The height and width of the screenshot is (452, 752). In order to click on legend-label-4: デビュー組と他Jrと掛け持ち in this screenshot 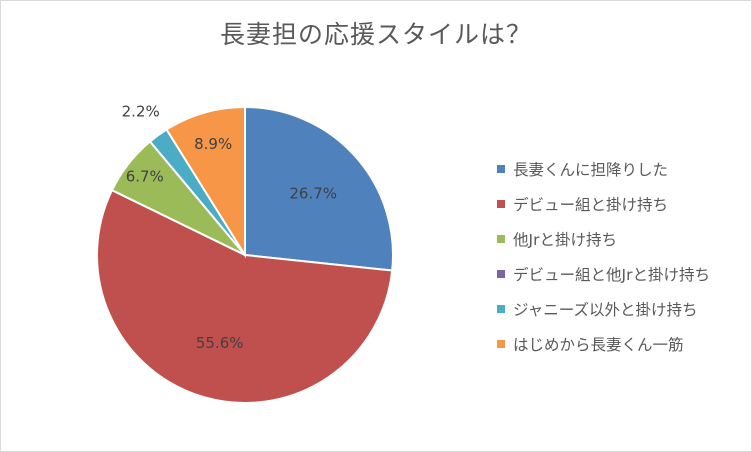, I will do `click(611, 274)`.